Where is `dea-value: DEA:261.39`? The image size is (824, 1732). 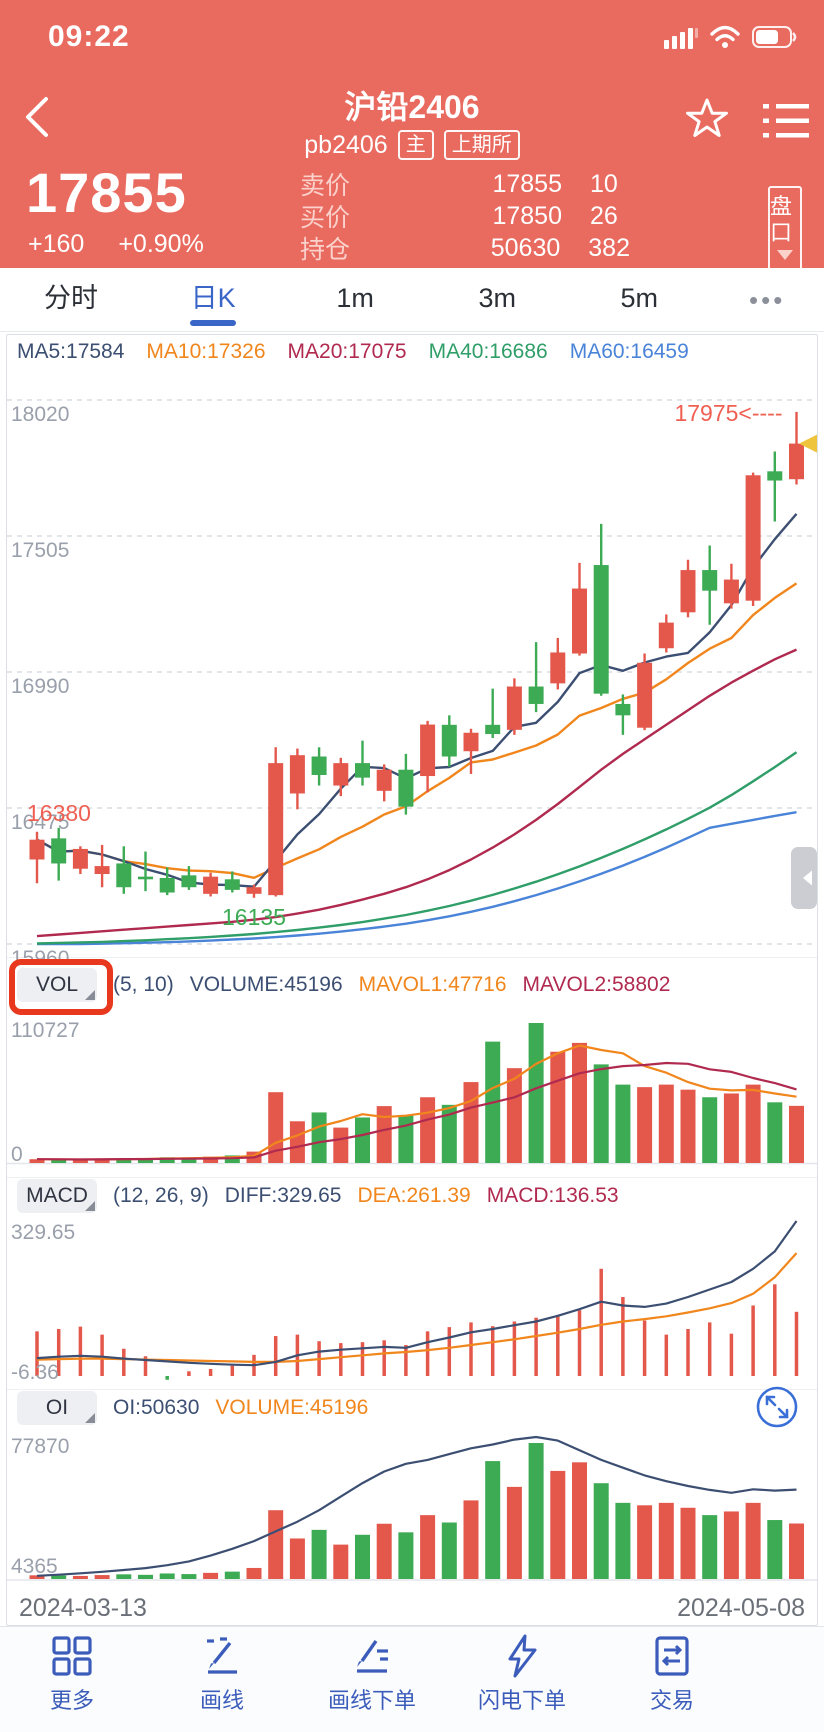 dea-value: DEA:261.39 is located at coordinates (414, 1195).